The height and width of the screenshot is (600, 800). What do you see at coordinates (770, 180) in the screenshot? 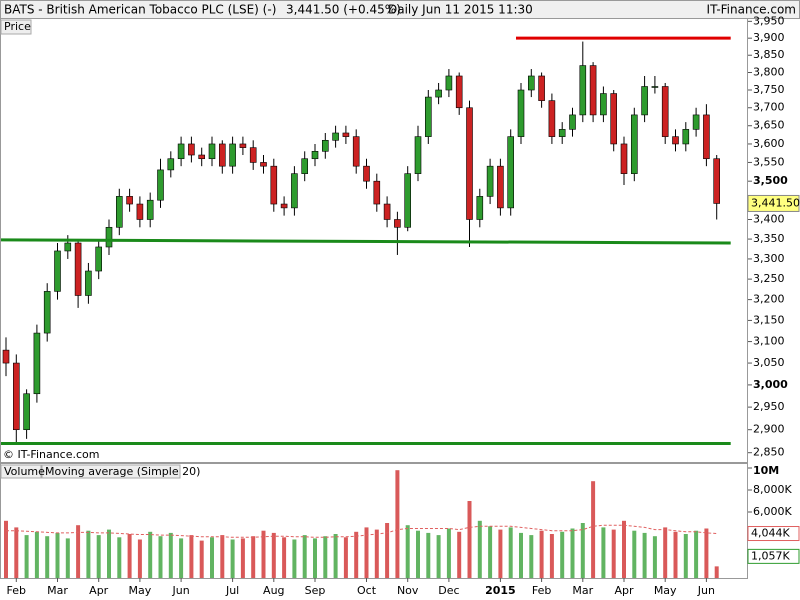
I see `y-tick-label: 3,500` at bounding box center [770, 180].